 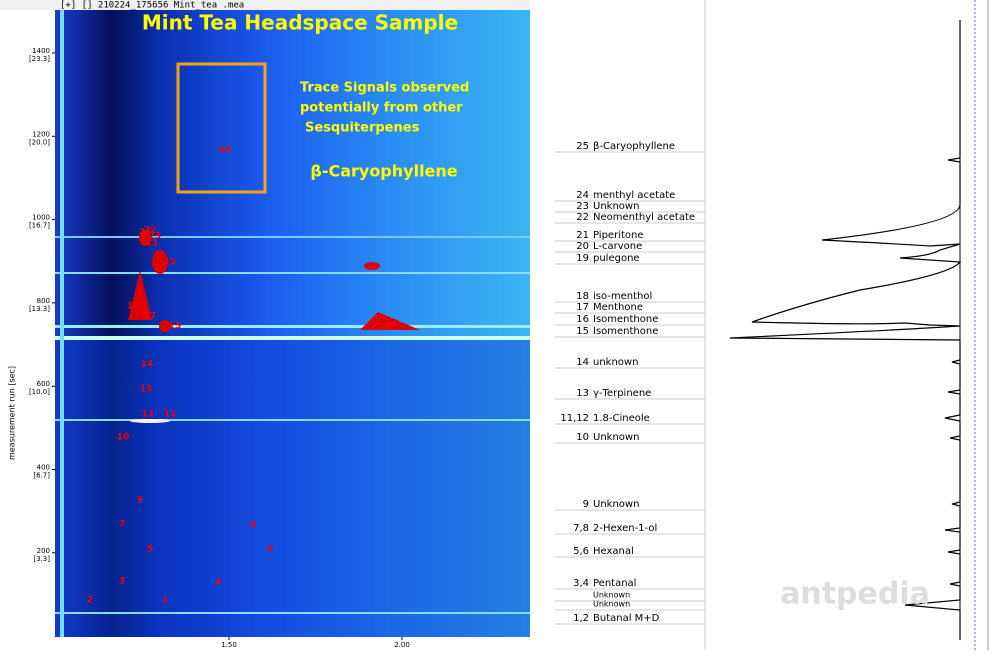 I want to click on peak-label: 15, so click(x=175, y=327).